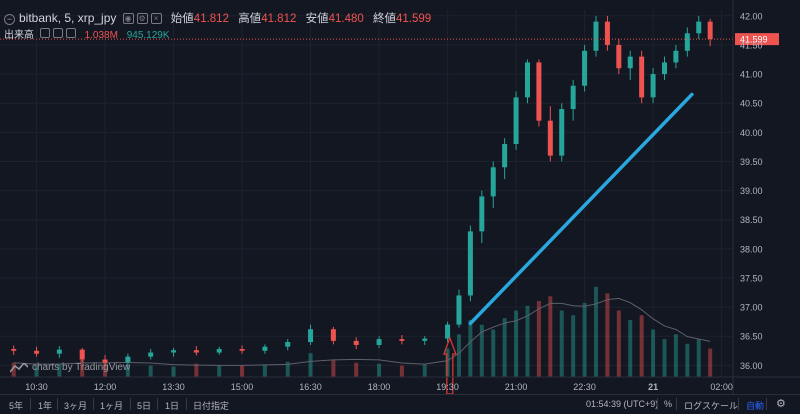  I want to click on y-tick-label: 37.50, so click(751, 278).